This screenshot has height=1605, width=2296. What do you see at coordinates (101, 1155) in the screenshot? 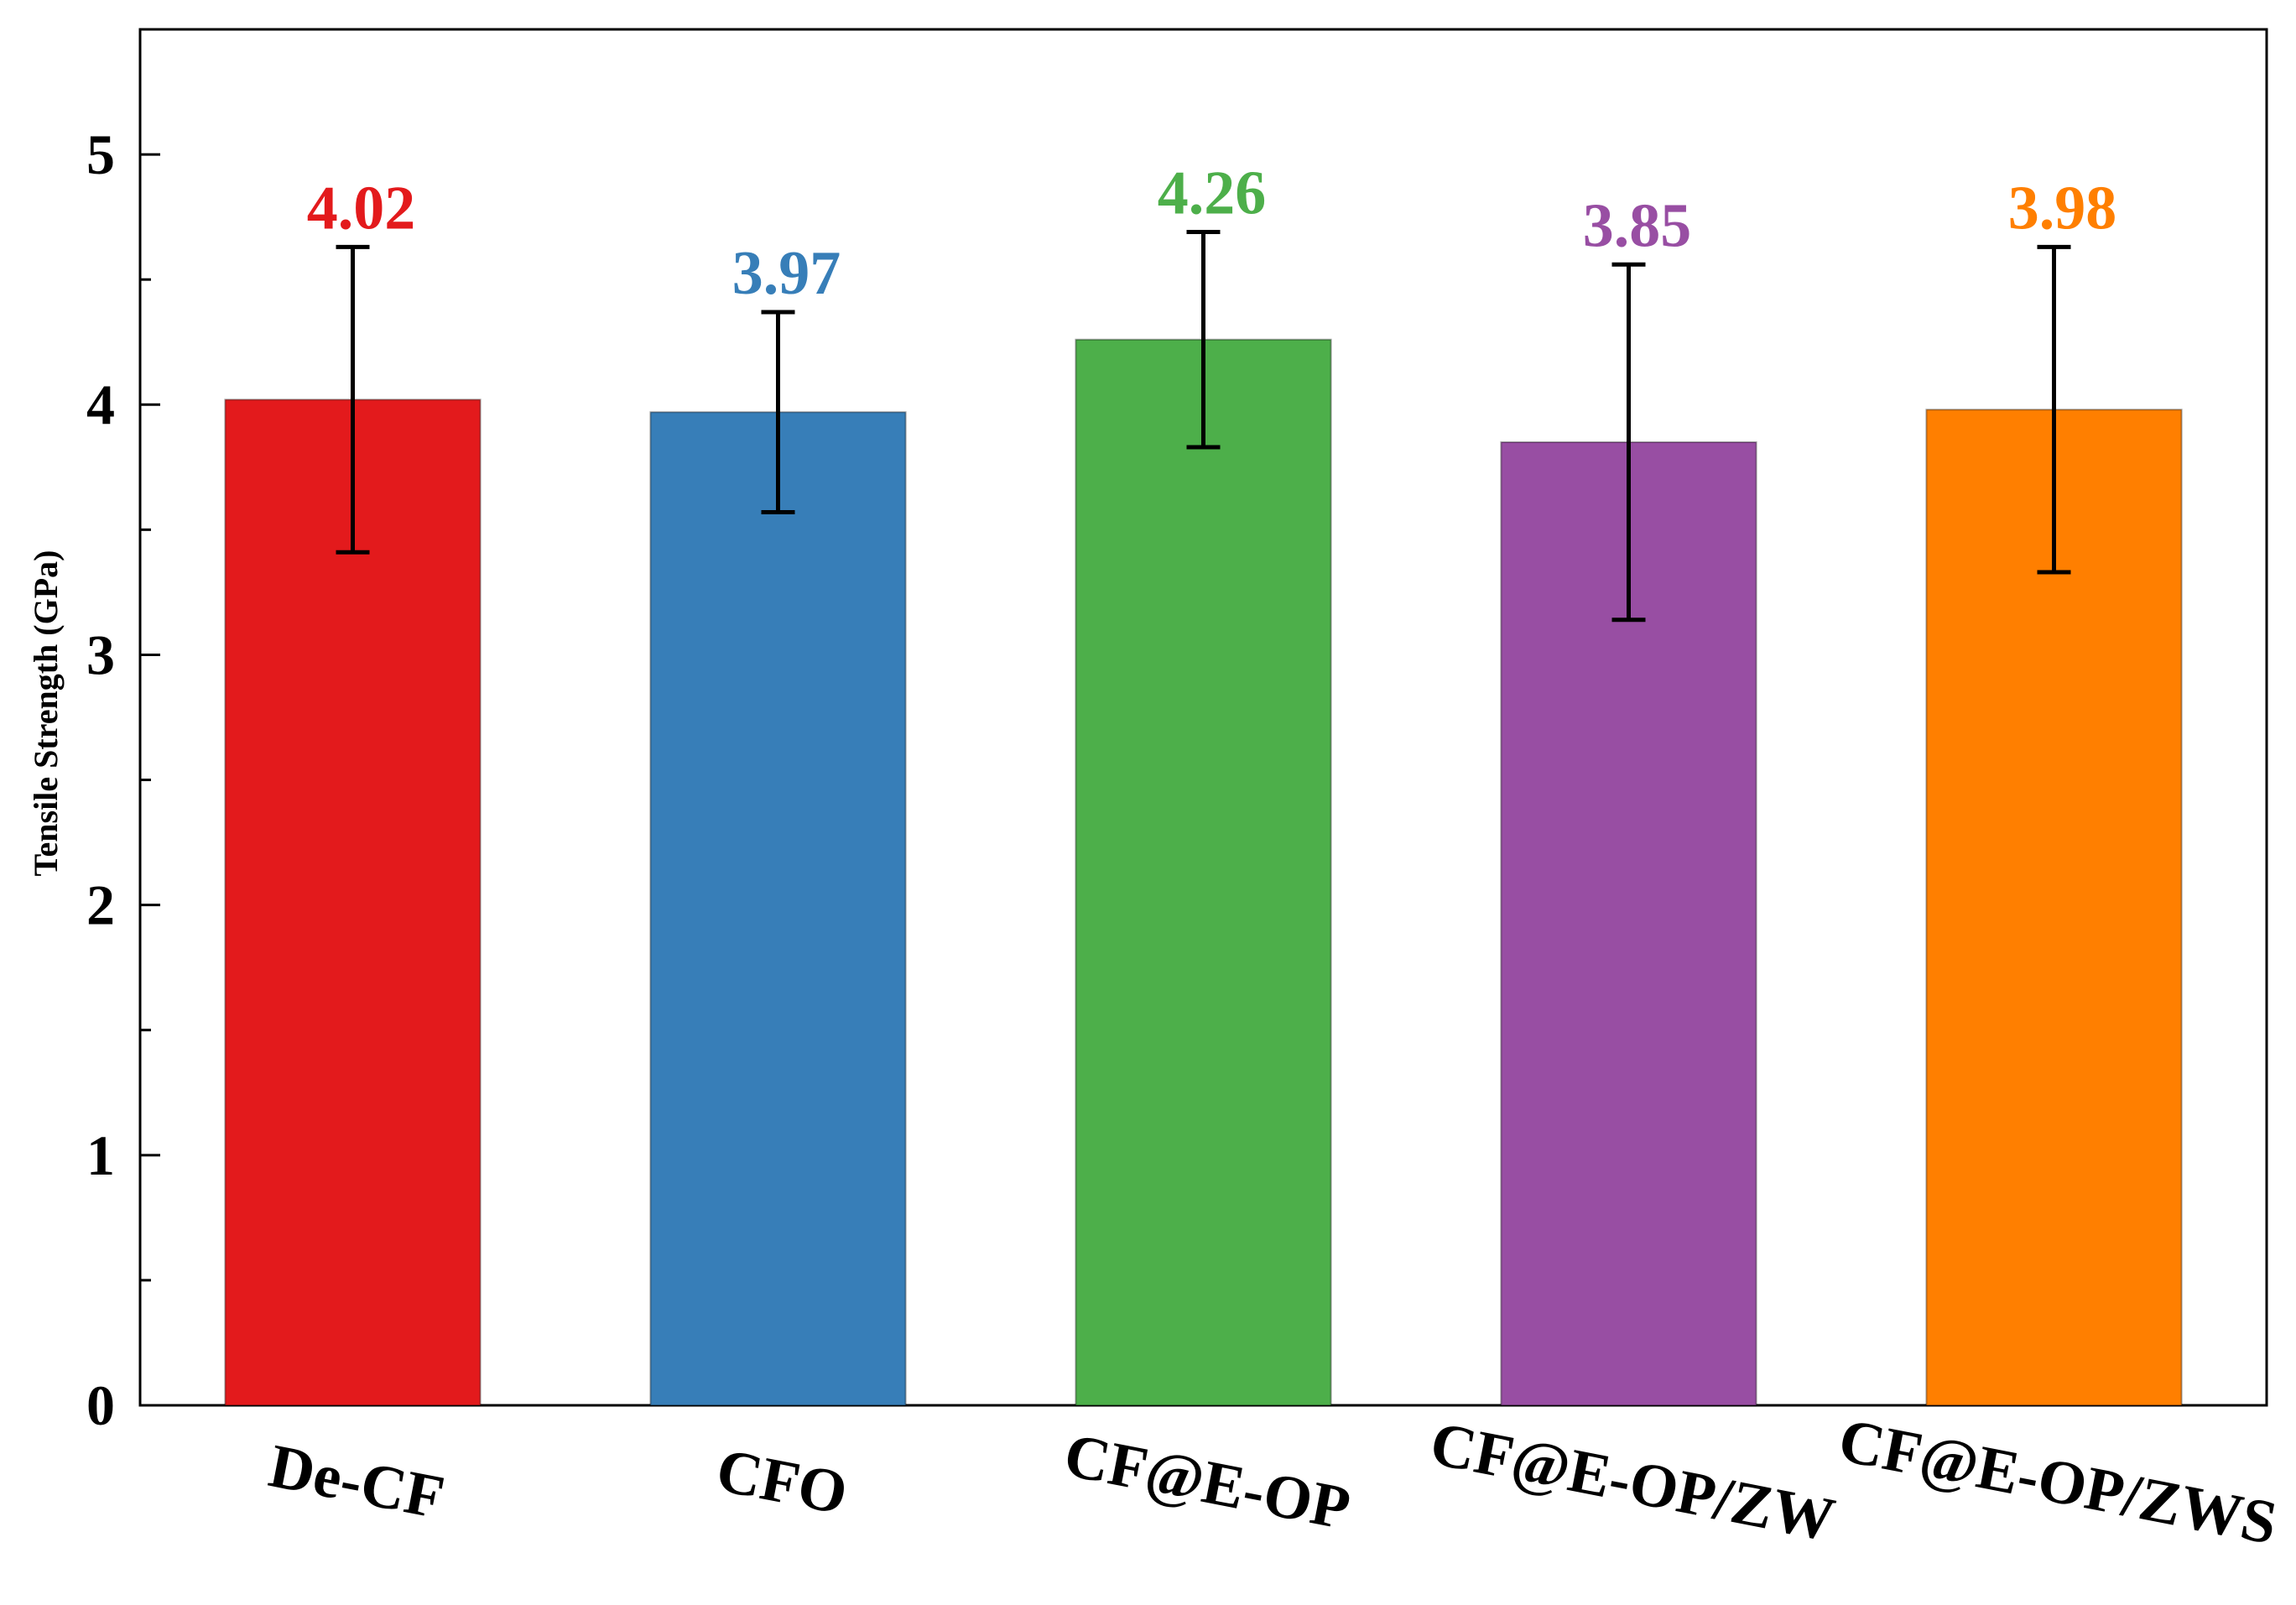
I see `y-tick-label: 1` at bounding box center [101, 1155].